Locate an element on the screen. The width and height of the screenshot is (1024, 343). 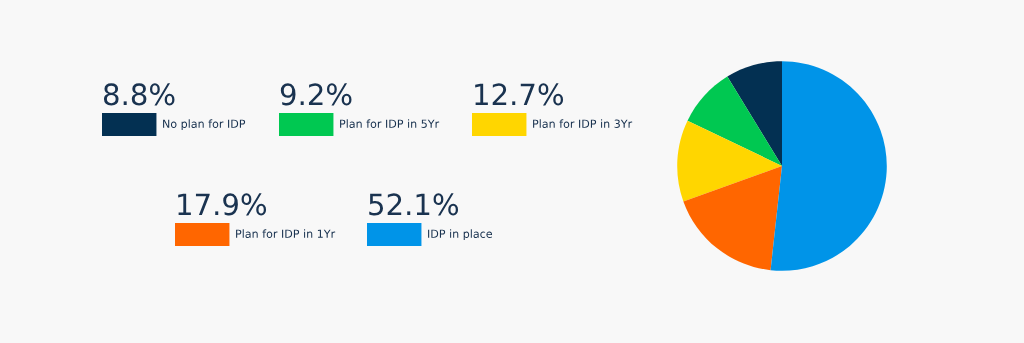
data-label: 9.2% is located at coordinates (316, 94).